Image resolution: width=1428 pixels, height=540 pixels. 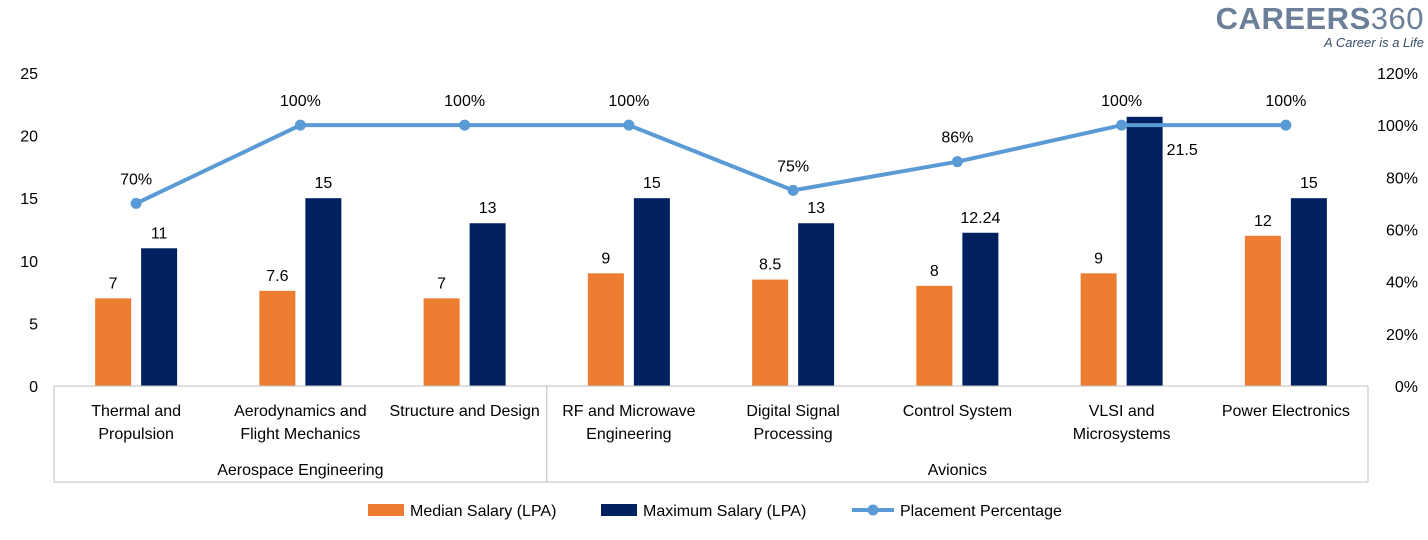 What do you see at coordinates (980, 218) in the screenshot?
I see `bar-data-label: 12.24` at bounding box center [980, 218].